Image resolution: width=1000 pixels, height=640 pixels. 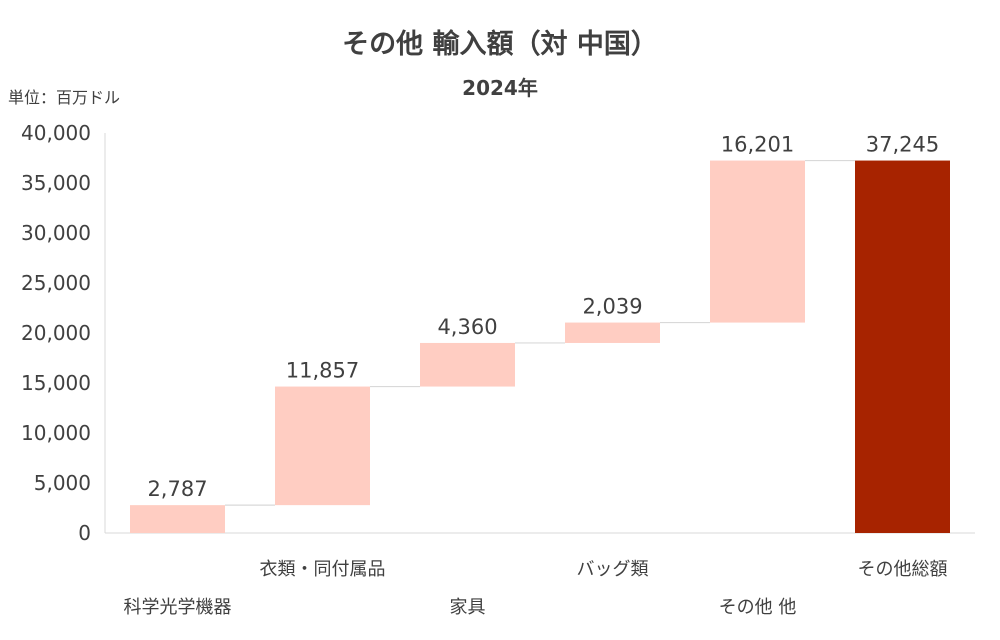 I want to click on data-label: 2,787, so click(x=177, y=489).